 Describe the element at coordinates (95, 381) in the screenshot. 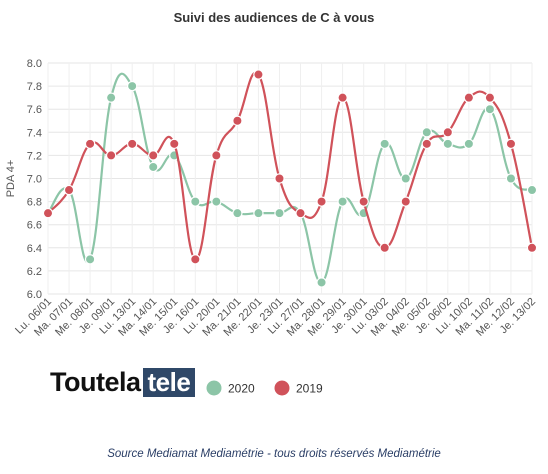

I see `logo-main-text: Toutela` at that location.